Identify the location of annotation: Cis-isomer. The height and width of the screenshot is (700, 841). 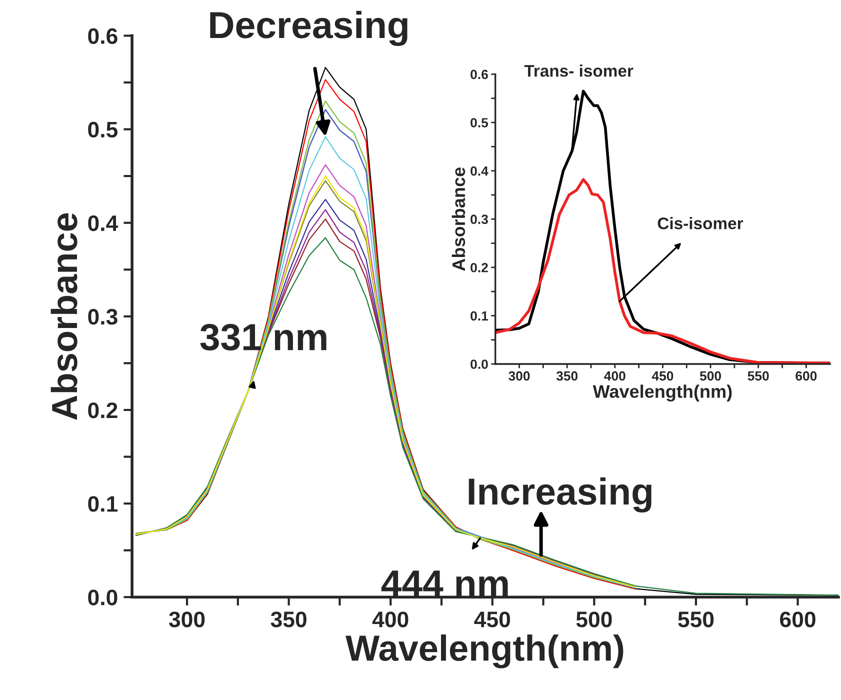
(701, 223).